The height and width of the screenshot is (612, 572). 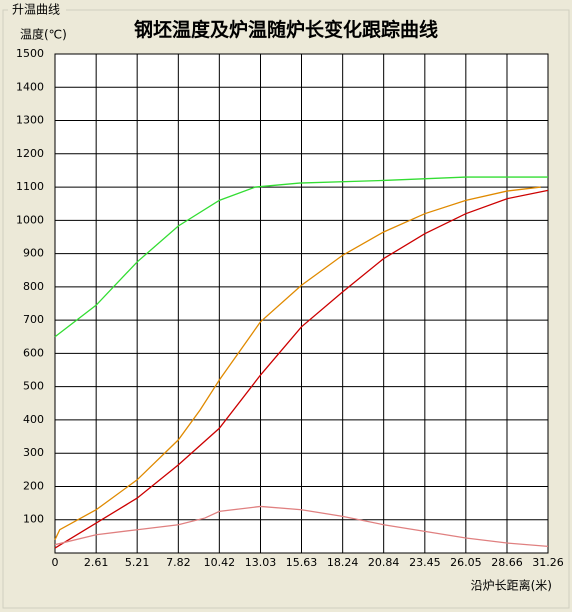 What do you see at coordinates (507, 562) in the screenshot?
I see `x-tick-label: 28.66` at bounding box center [507, 562].